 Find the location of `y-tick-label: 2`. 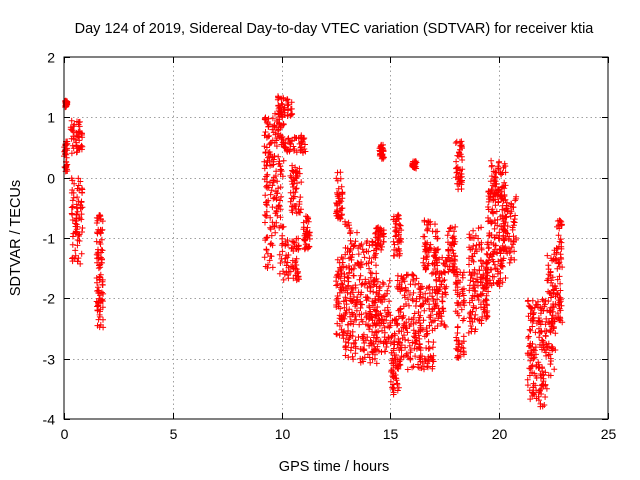

y-tick-label: 2 is located at coordinates (51, 58).